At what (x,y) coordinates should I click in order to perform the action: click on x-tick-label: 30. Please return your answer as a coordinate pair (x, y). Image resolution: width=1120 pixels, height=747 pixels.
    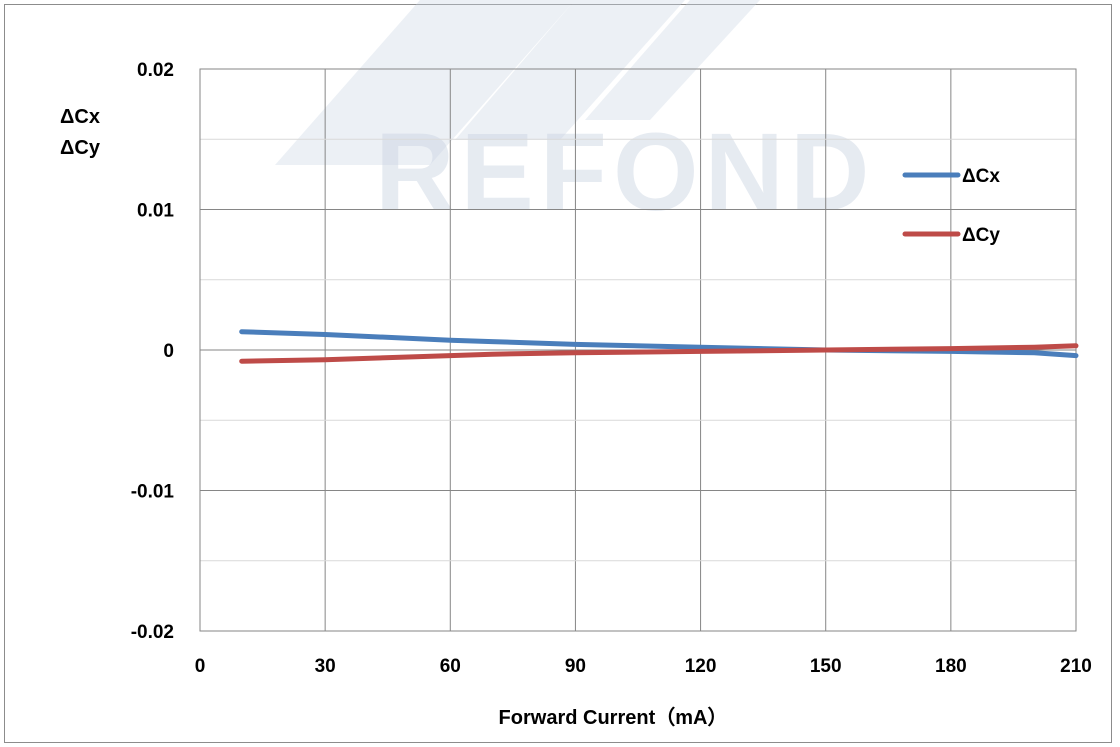
    Looking at the image, I should click on (325, 666).